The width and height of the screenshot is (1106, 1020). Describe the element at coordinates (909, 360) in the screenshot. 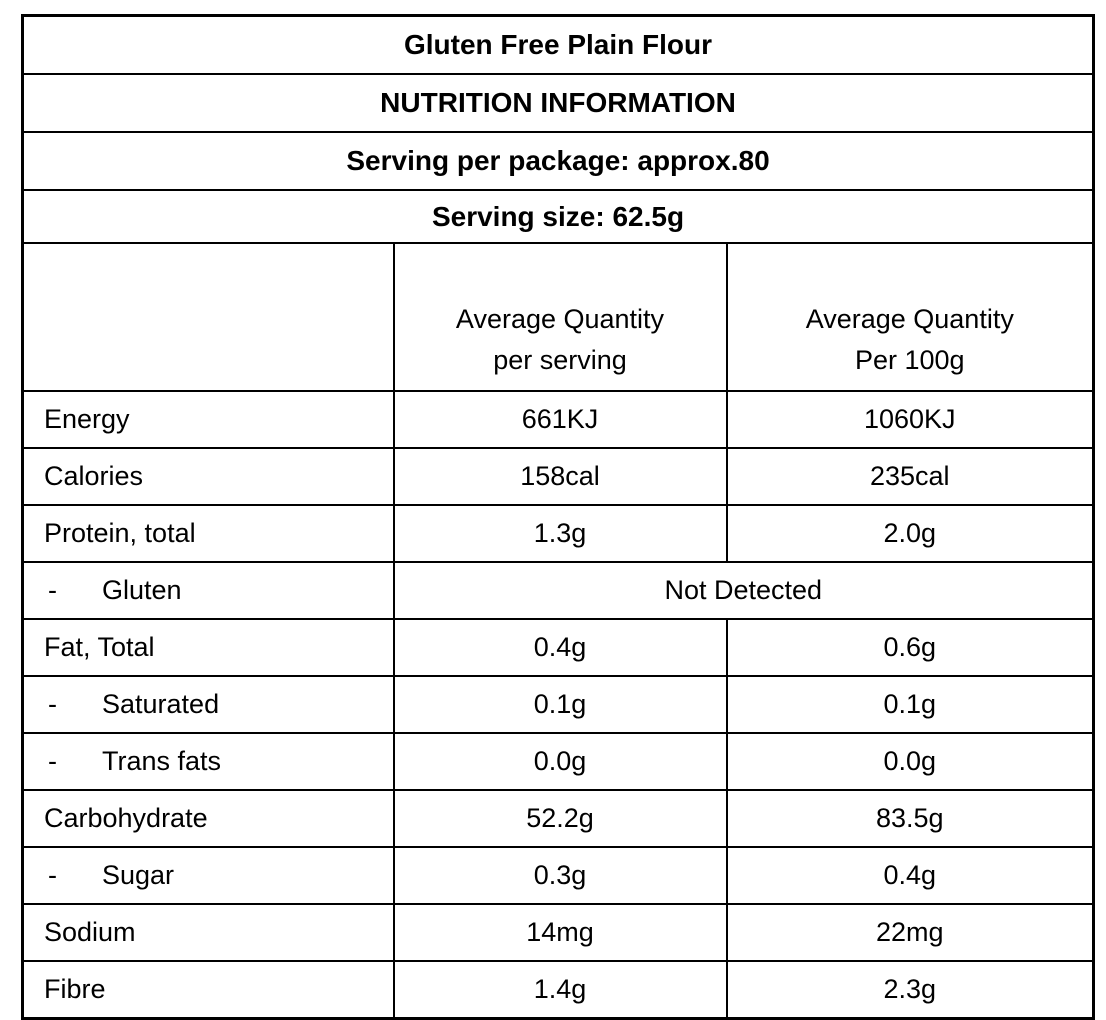

I see `per-100g-header-line2: Per 100g` at that location.